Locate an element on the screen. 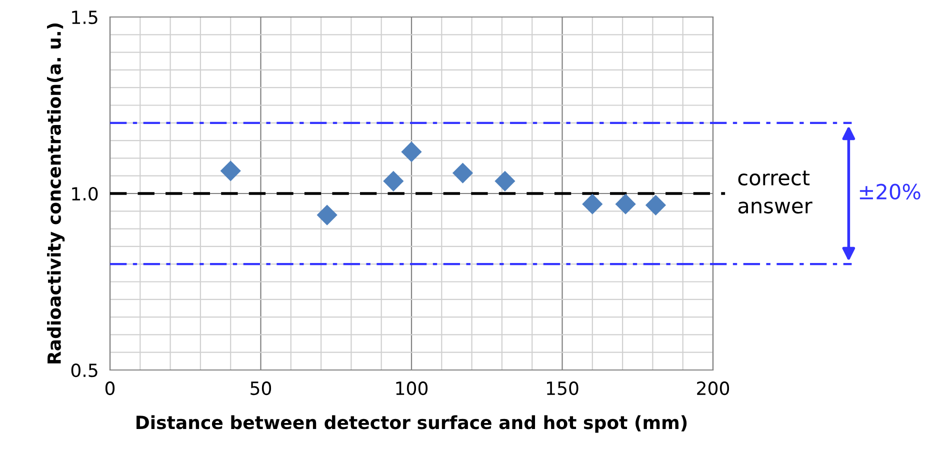 The image size is (930, 458). text: ±20% is located at coordinates (890, 192).